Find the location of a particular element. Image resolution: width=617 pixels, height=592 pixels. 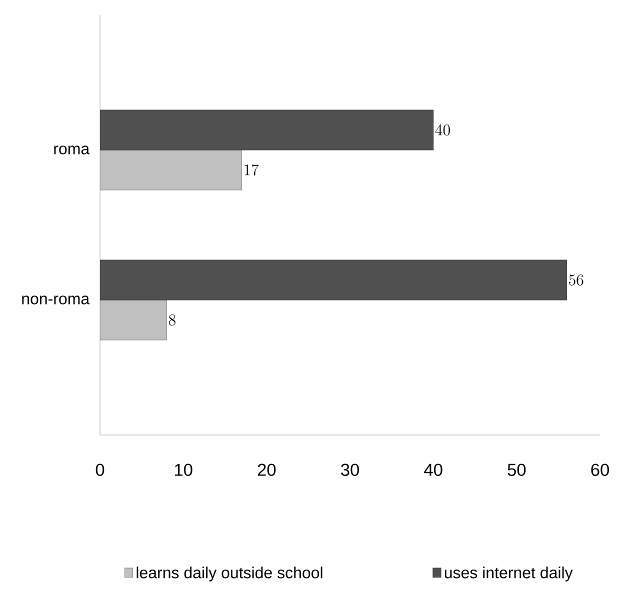

x-tick-label: 60 is located at coordinates (600, 470).